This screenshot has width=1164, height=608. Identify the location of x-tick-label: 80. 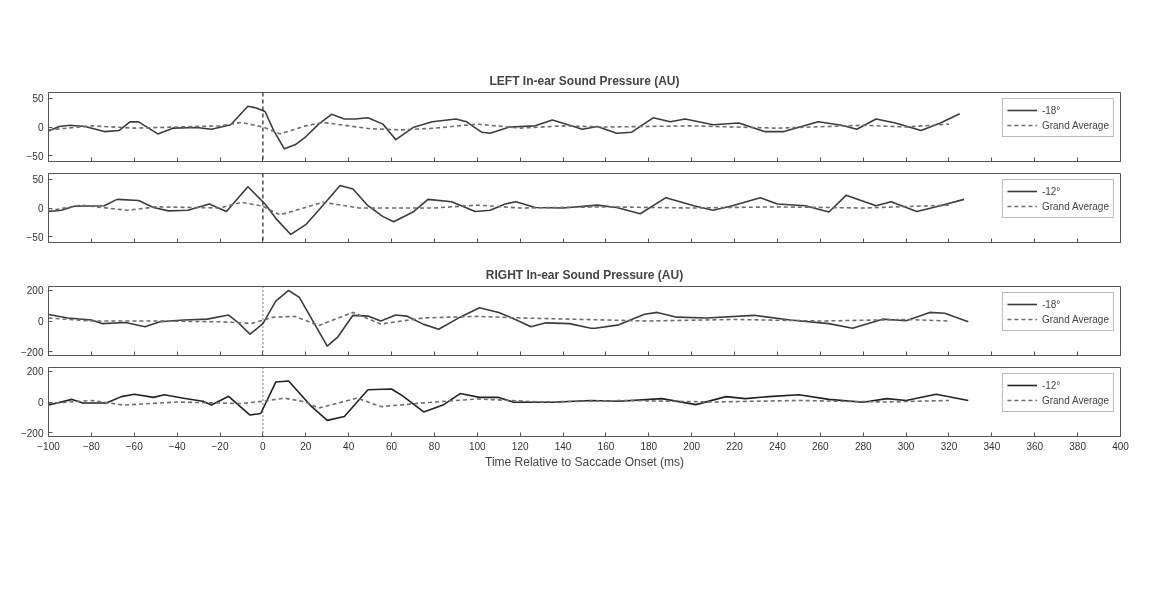
(434, 446).